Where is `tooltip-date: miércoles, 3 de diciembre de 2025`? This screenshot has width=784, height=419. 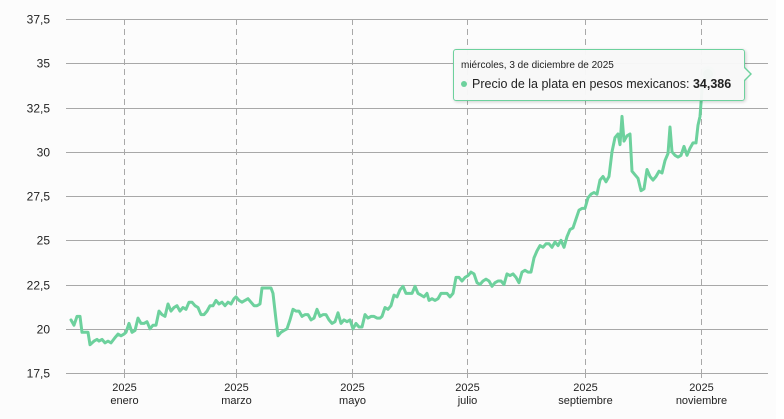
tooltip-date: miércoles, 3 de diciembre de 2025 is located at coordinates (537, 65).